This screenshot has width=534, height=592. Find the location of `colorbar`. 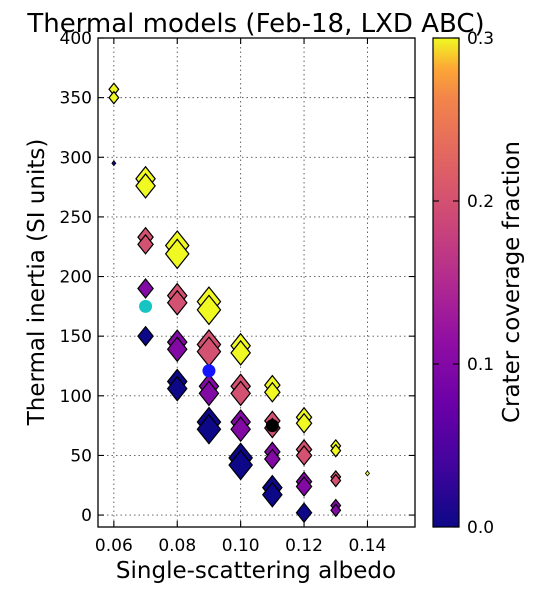

colorbar is located at coordinates (446, 282).